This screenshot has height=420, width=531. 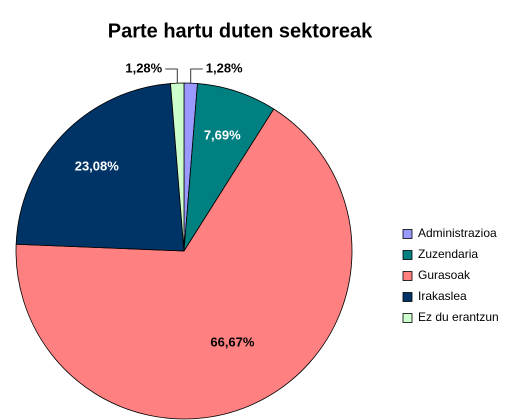 What do you see at coordinates (448, 254) in the screenshot?
I see `legend-label: Zuzendaria` at bounding box center [448, 254].